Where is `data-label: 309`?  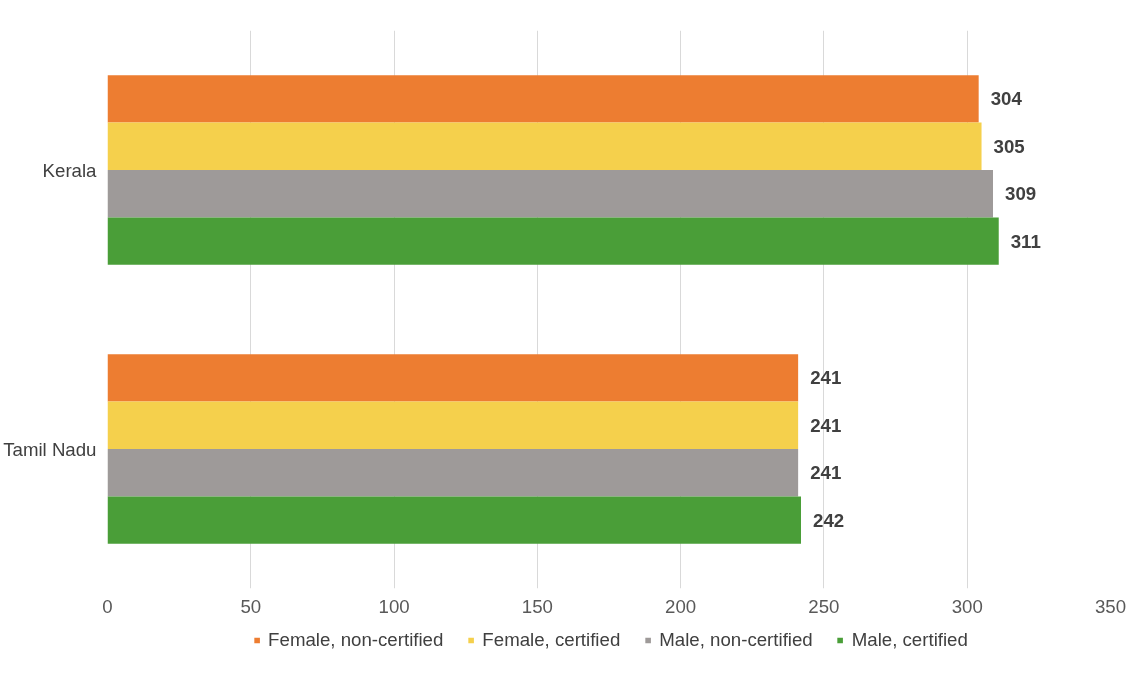
data-label: 309 is located at coordinates (1021, 194).